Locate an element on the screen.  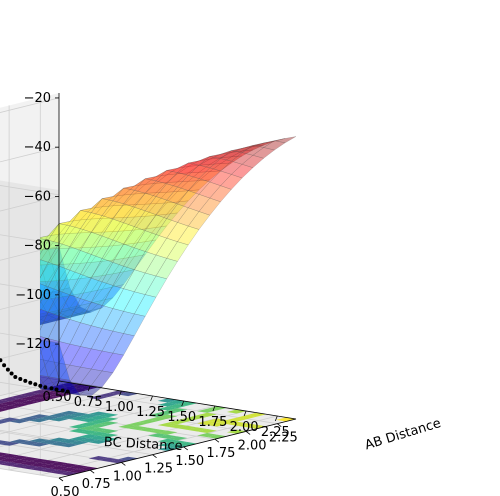
y-axis-ticks: 0.500.751.001.251.501.752.002.25 is located at coordinates (174, 459).